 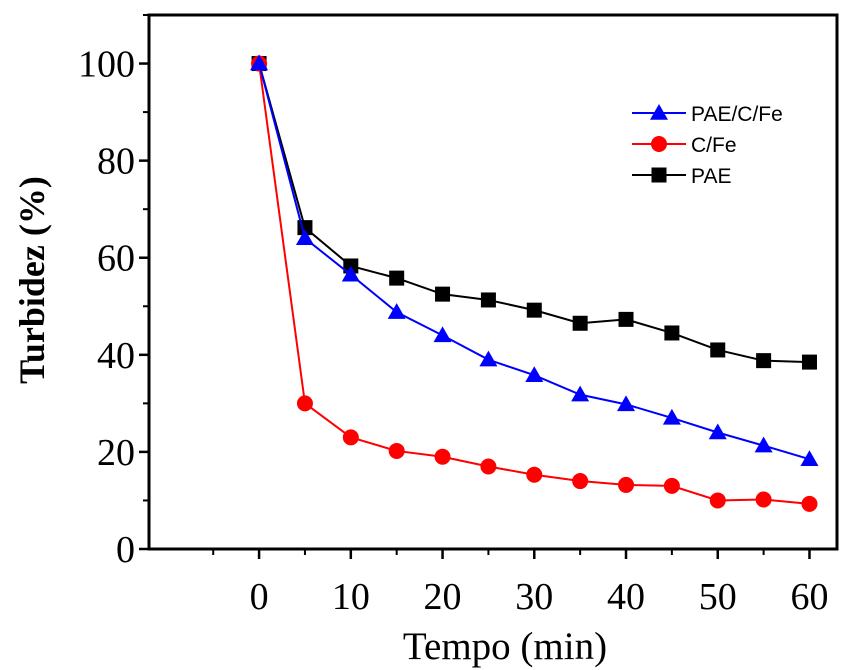 I want to click on legend-item-c-fe: C/Fe, so click(x=684, y=145).